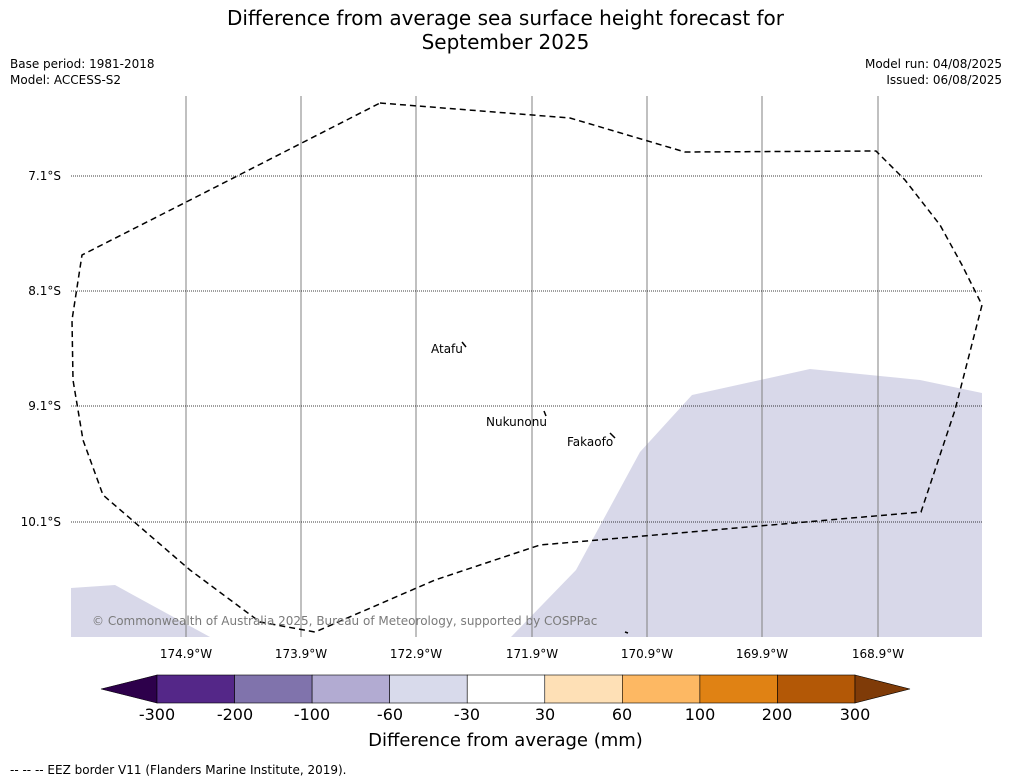  What do you see at coordinates (467, 714) in the screenshot?
I see `colorbar-tick: -30` at bounding box center [467, 714].